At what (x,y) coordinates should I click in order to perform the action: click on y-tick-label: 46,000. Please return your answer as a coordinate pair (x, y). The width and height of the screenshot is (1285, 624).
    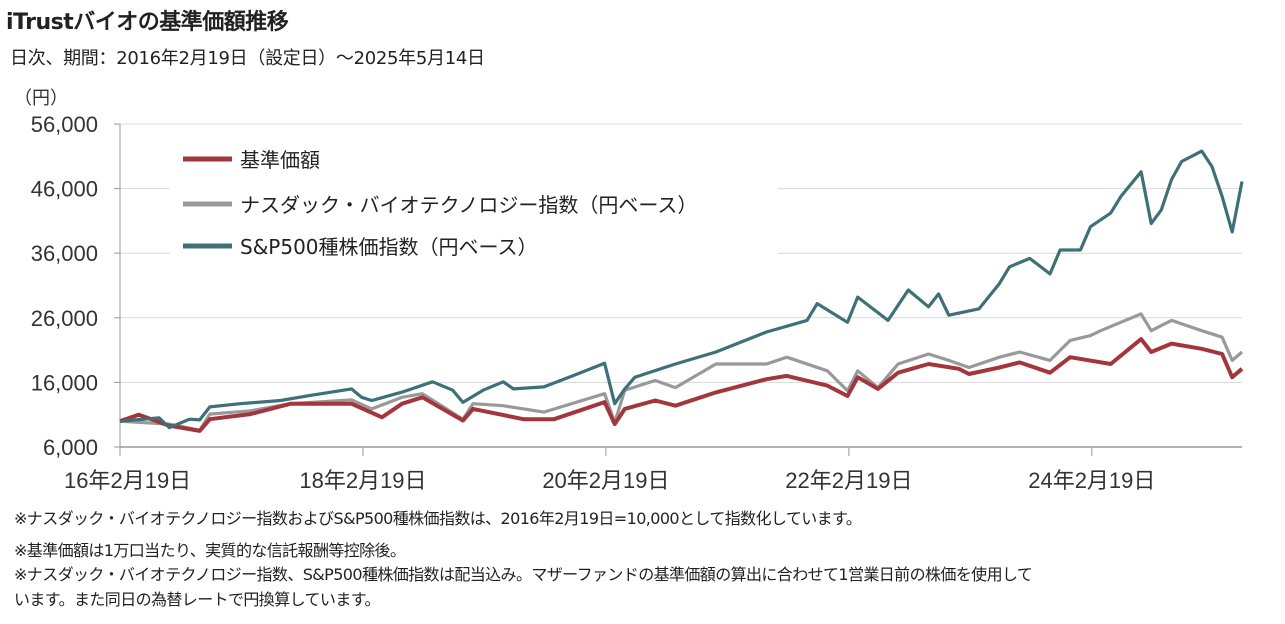
    Looking at the image, I should click on (64, 189).